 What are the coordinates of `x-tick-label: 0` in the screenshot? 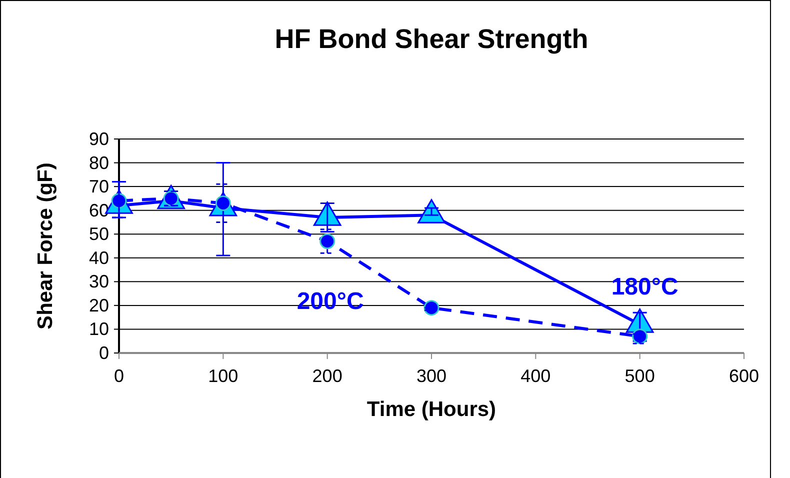 It's located at (119, 376).